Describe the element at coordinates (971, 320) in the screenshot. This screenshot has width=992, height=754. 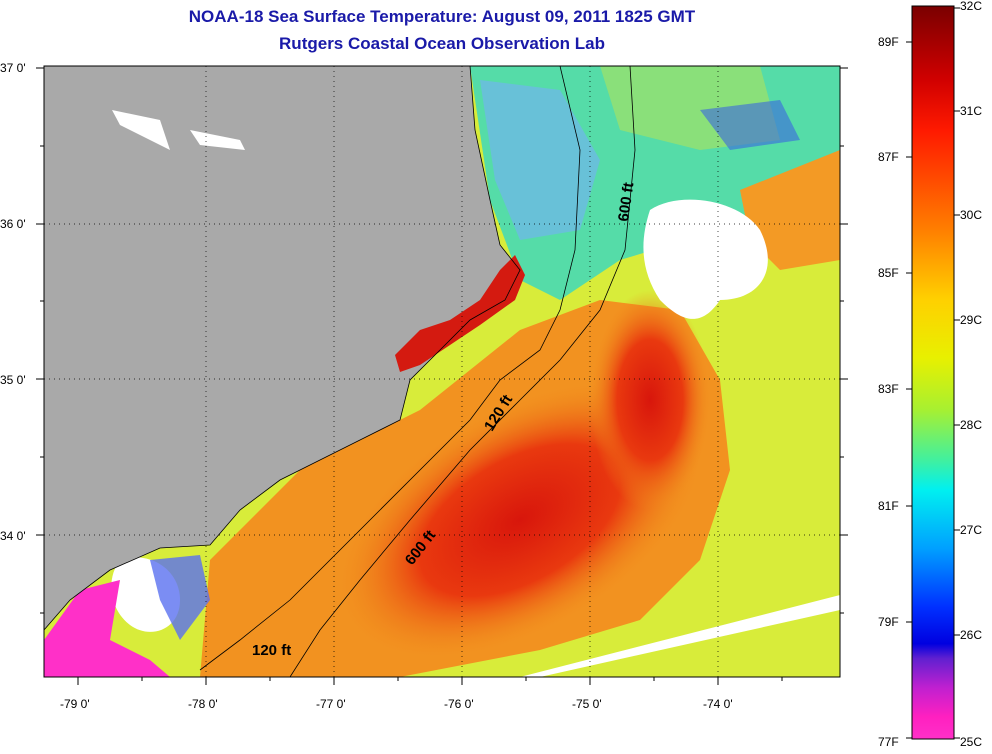
I see `colorbar-label-29c: 29C` at that location.